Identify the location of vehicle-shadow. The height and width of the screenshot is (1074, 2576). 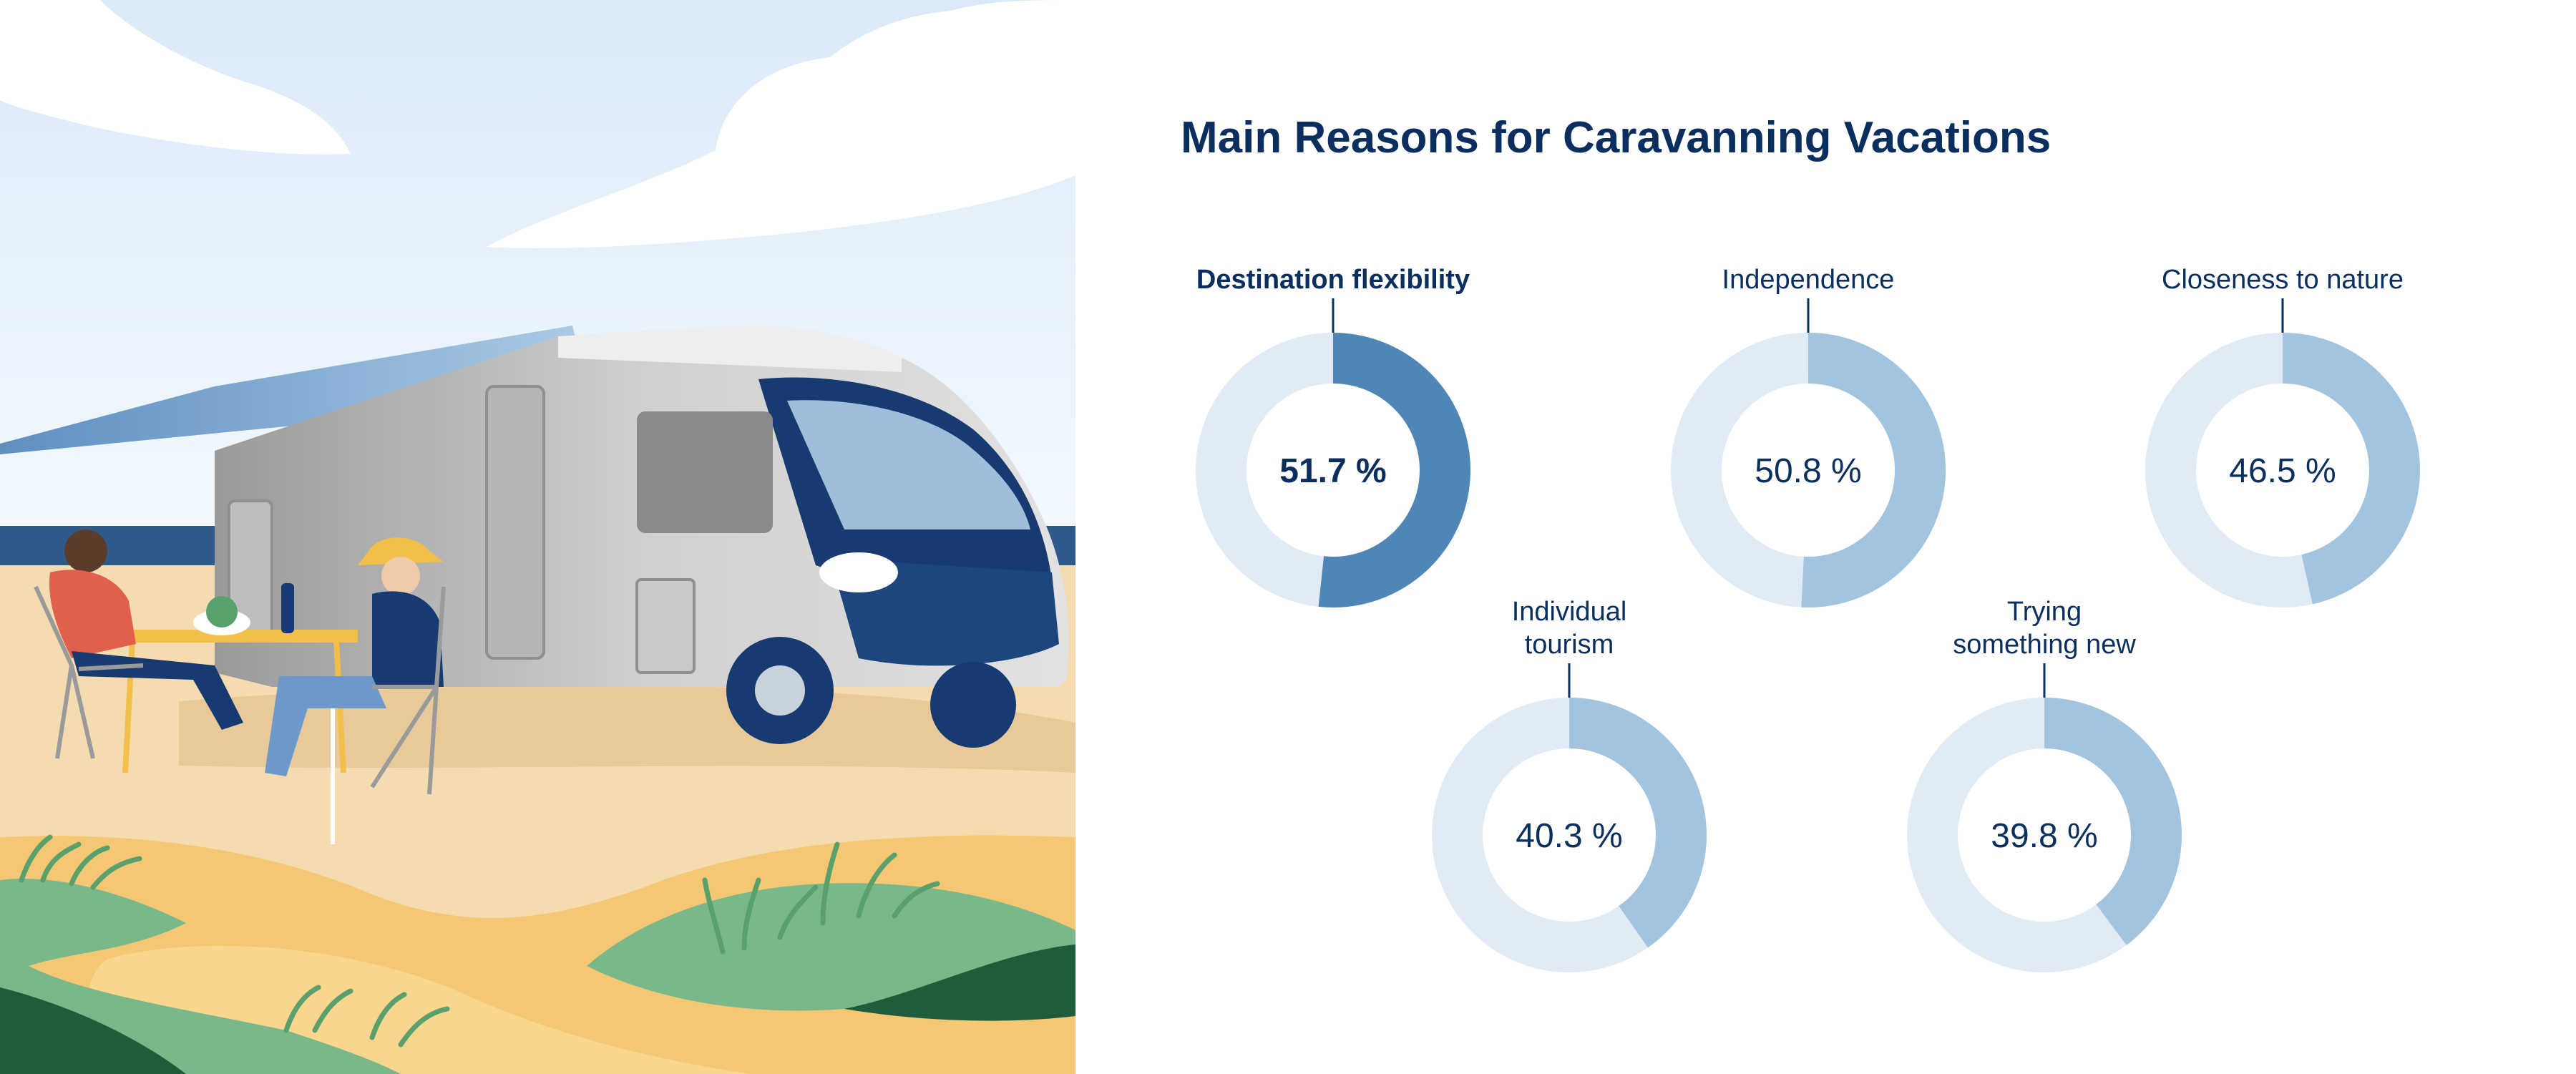
(627, 729).